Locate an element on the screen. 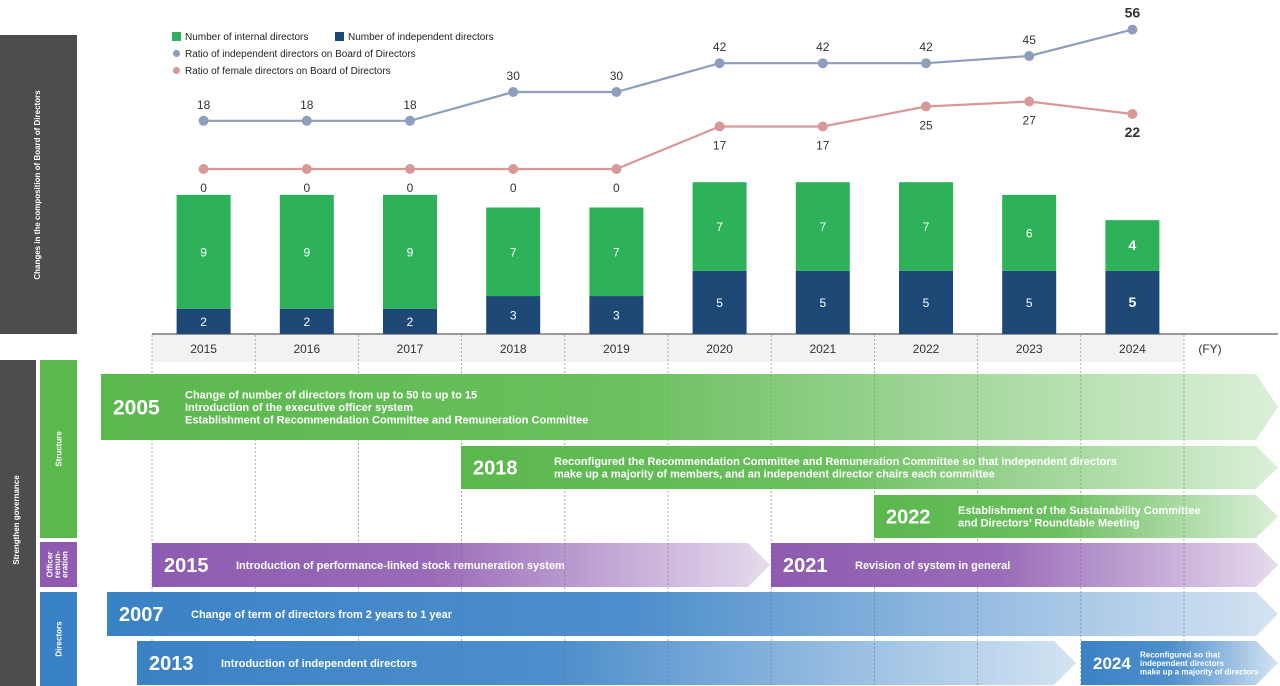  arrow-year: 2021 is located at coordinates (805, 566).